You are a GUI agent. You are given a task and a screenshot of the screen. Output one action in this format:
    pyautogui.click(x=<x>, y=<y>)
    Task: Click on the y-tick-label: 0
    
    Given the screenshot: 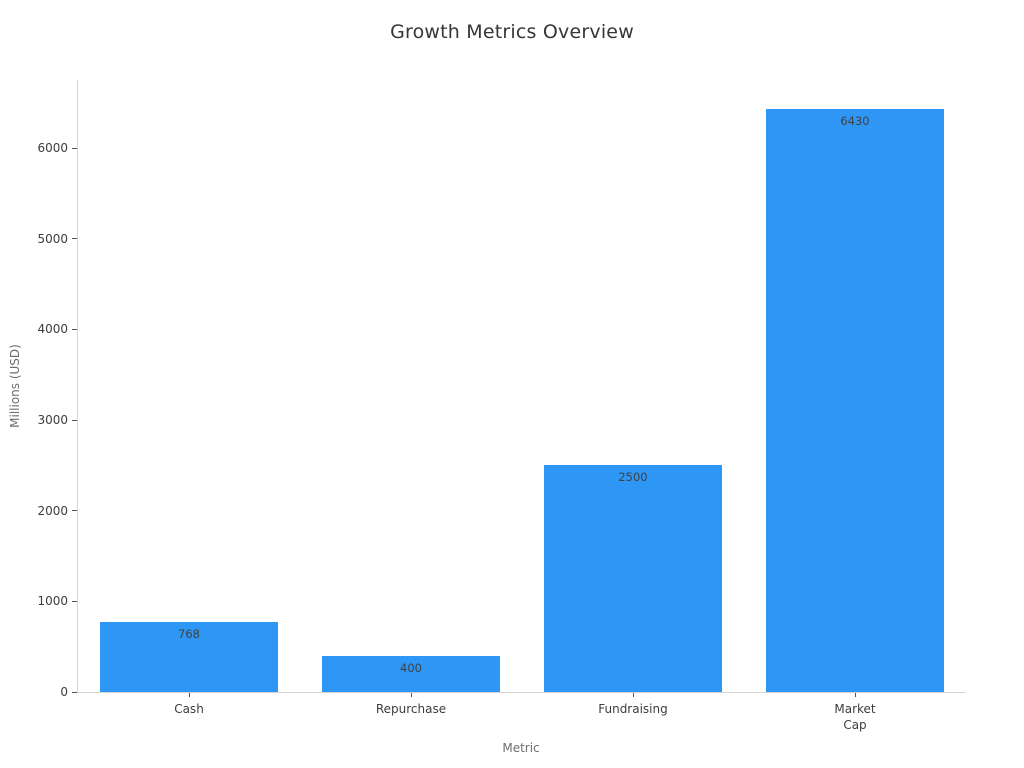 What is the action you would take?
    pyautogui.click(x=64, y=692)
    